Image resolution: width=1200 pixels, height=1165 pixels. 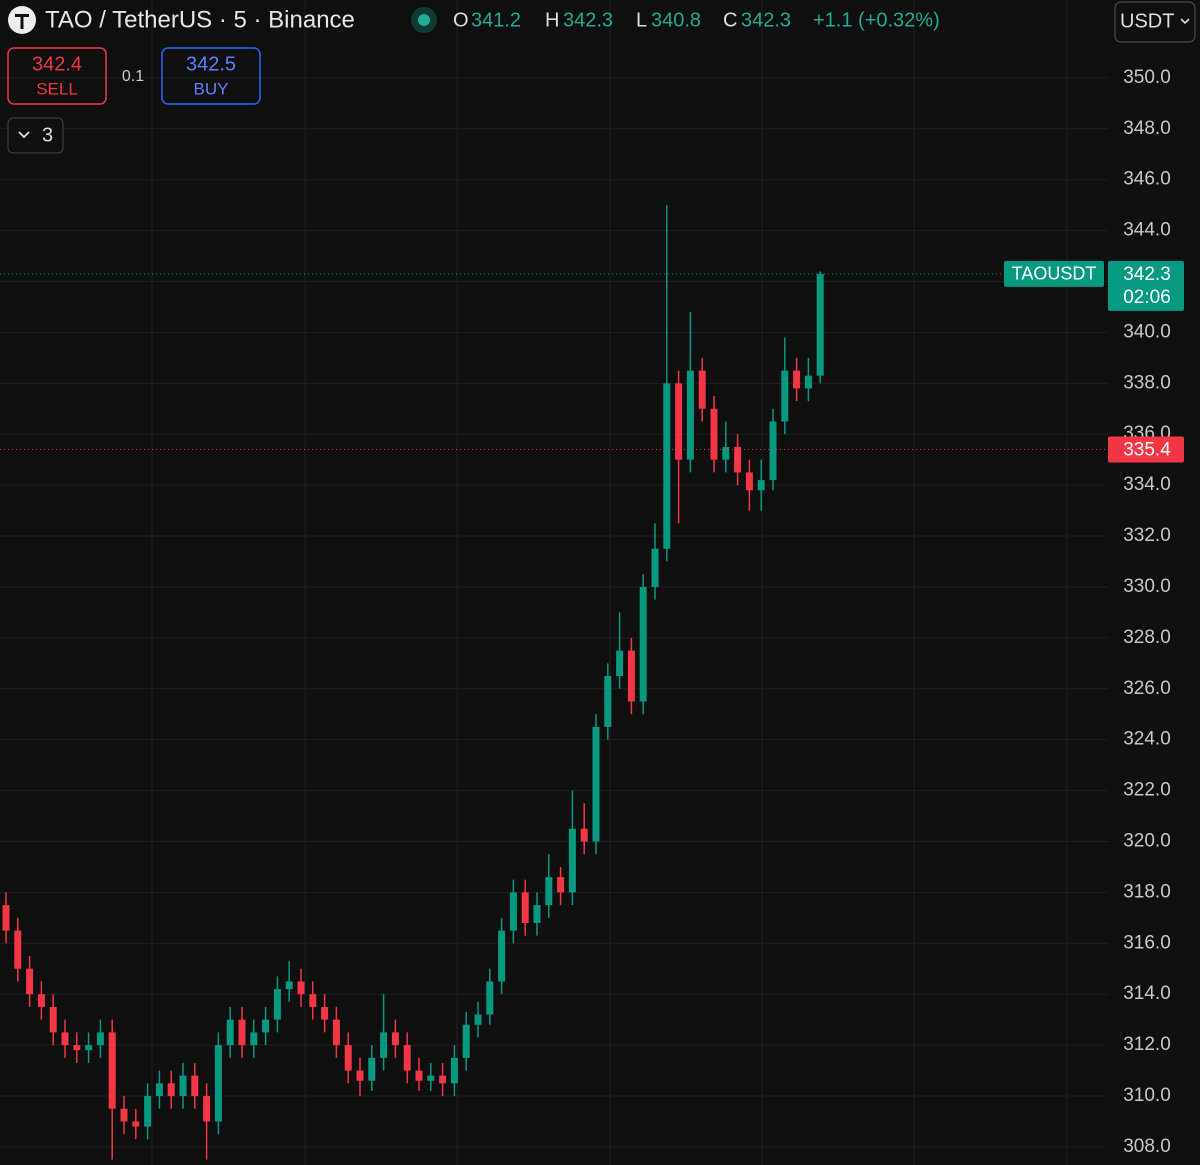 I want to click on ohlc-label: C, so click(x=730, y=20).